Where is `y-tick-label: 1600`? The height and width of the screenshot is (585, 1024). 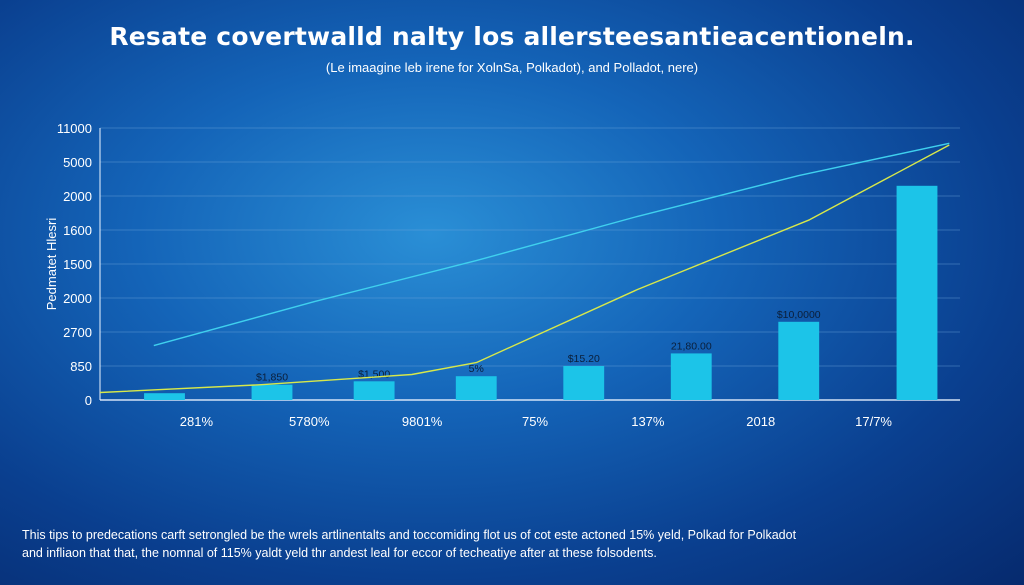 y-tick-label: 1600 is located at coordinates (77, 230).